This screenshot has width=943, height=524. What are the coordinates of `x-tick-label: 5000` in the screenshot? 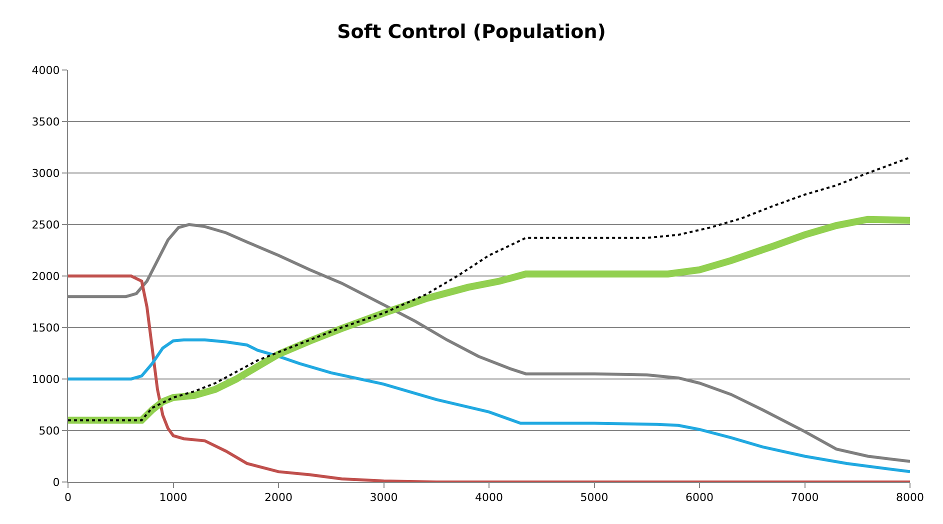 It's located at (594, 497).